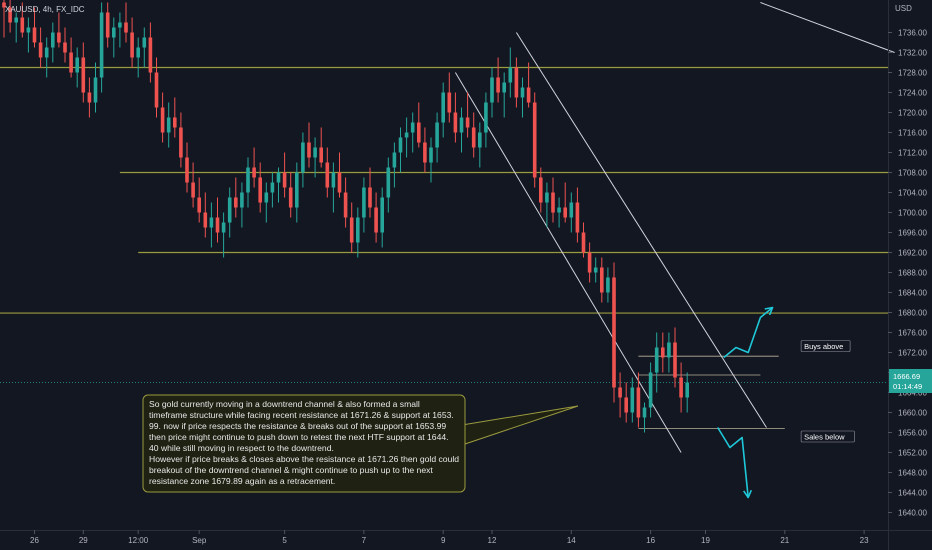 This screenshot has width=932, height=550. Describe the element at coordinates (449, 537) in the screenshot. I see `time-axis: 26 29 12:00 Sep 5 7 9 12 14 16 19 21 23` at that location.